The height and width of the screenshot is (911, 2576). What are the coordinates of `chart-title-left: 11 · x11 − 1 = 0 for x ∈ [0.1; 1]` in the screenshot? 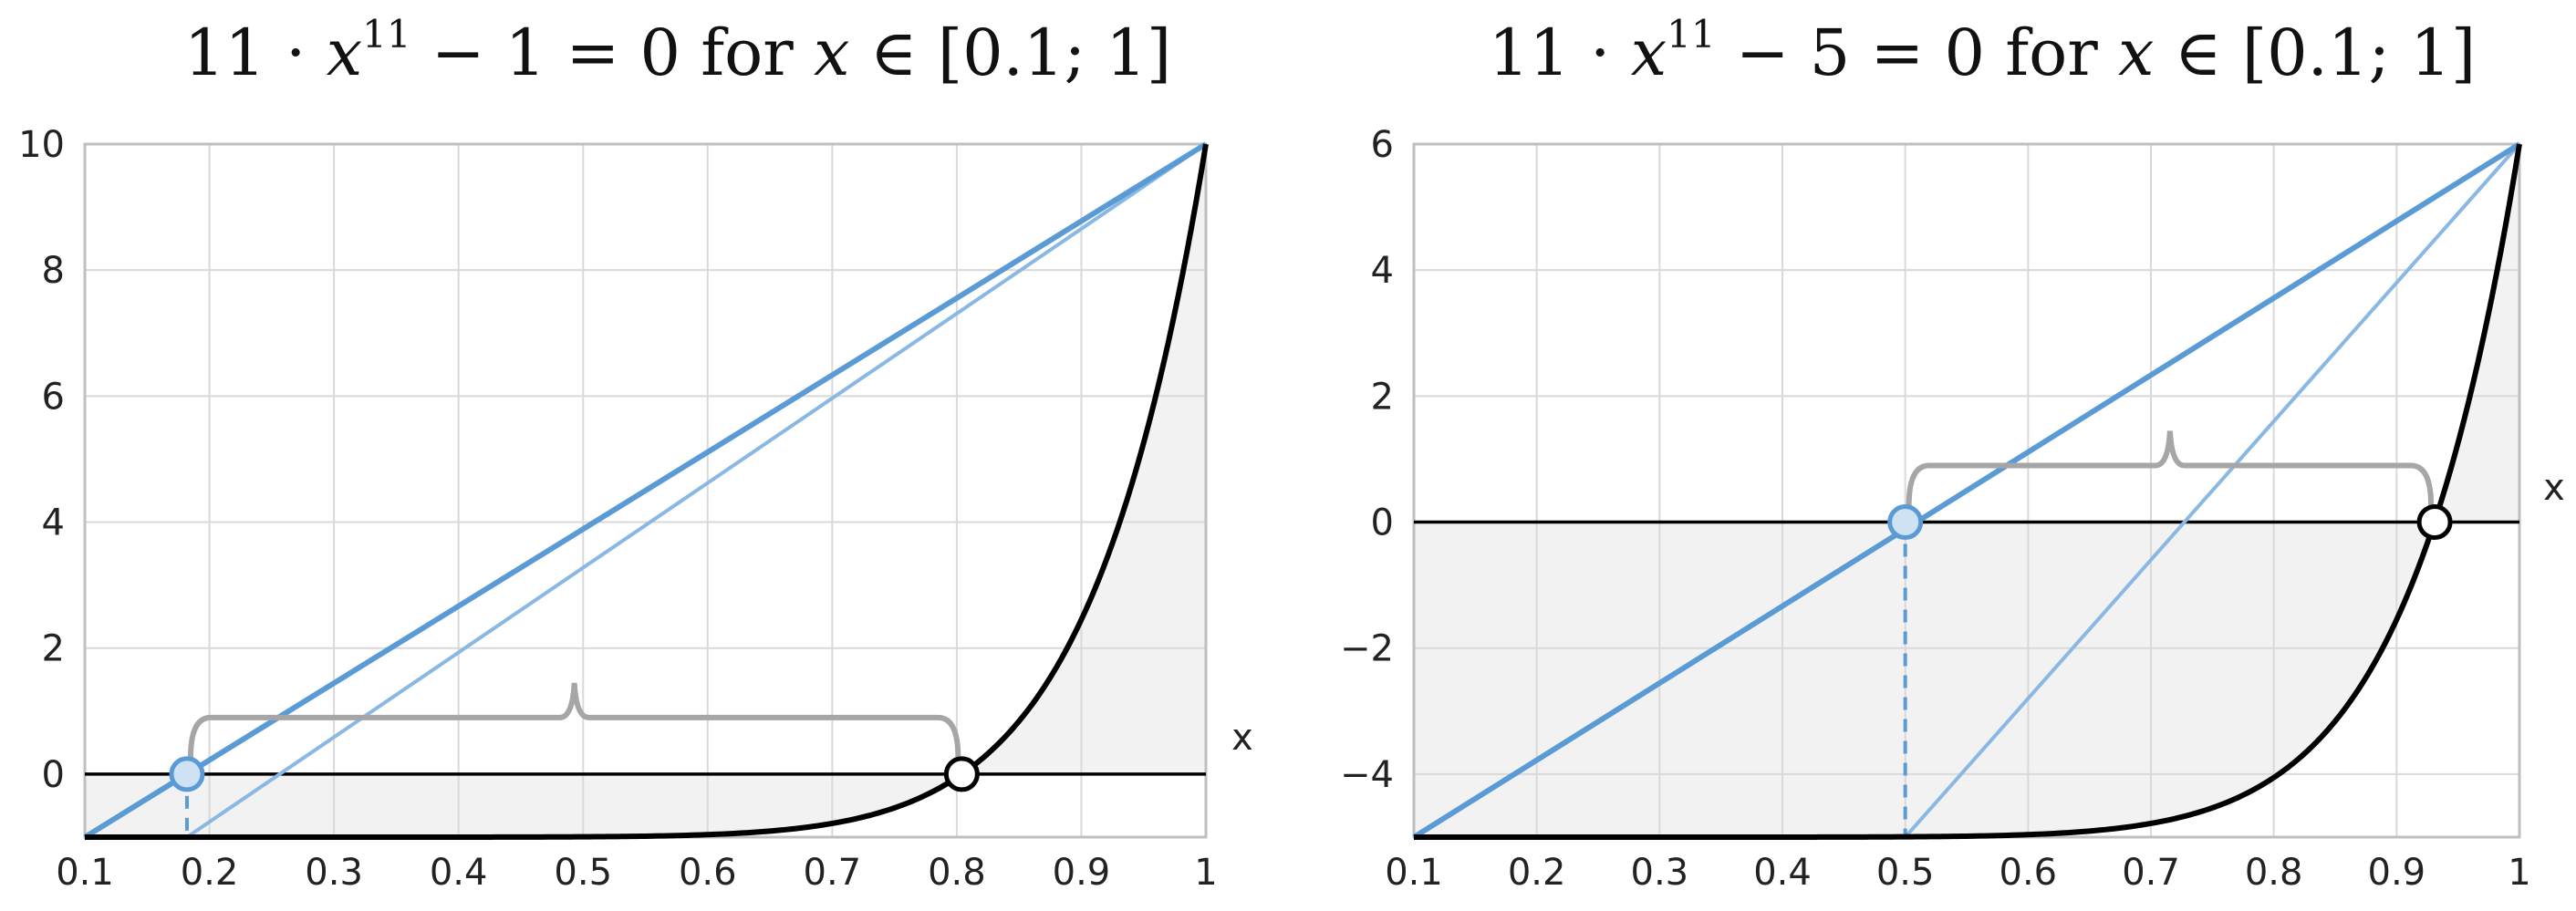 It's located at (677, 51).